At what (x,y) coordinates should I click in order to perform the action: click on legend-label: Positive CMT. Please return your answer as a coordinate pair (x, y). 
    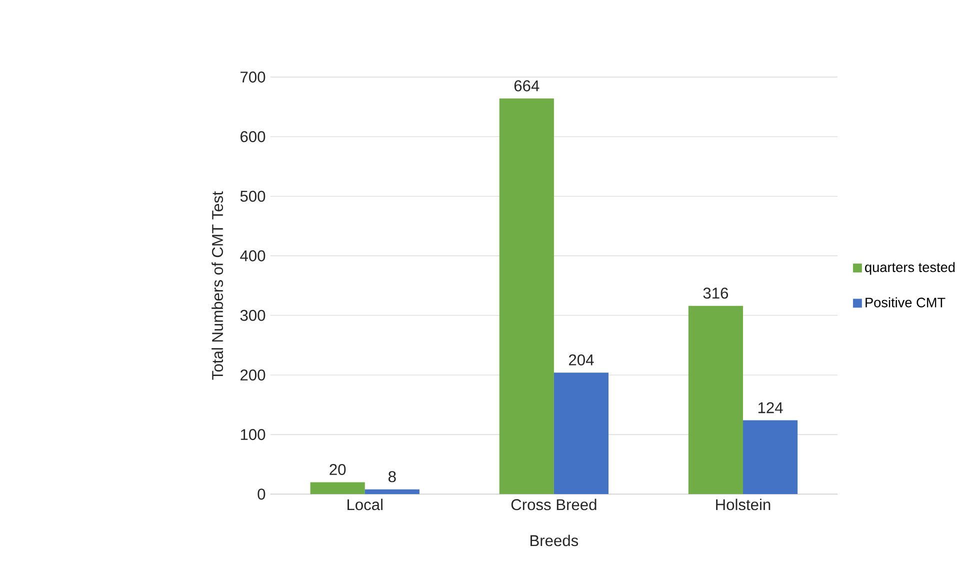
    Looking at the image, I should click on (906, 302).